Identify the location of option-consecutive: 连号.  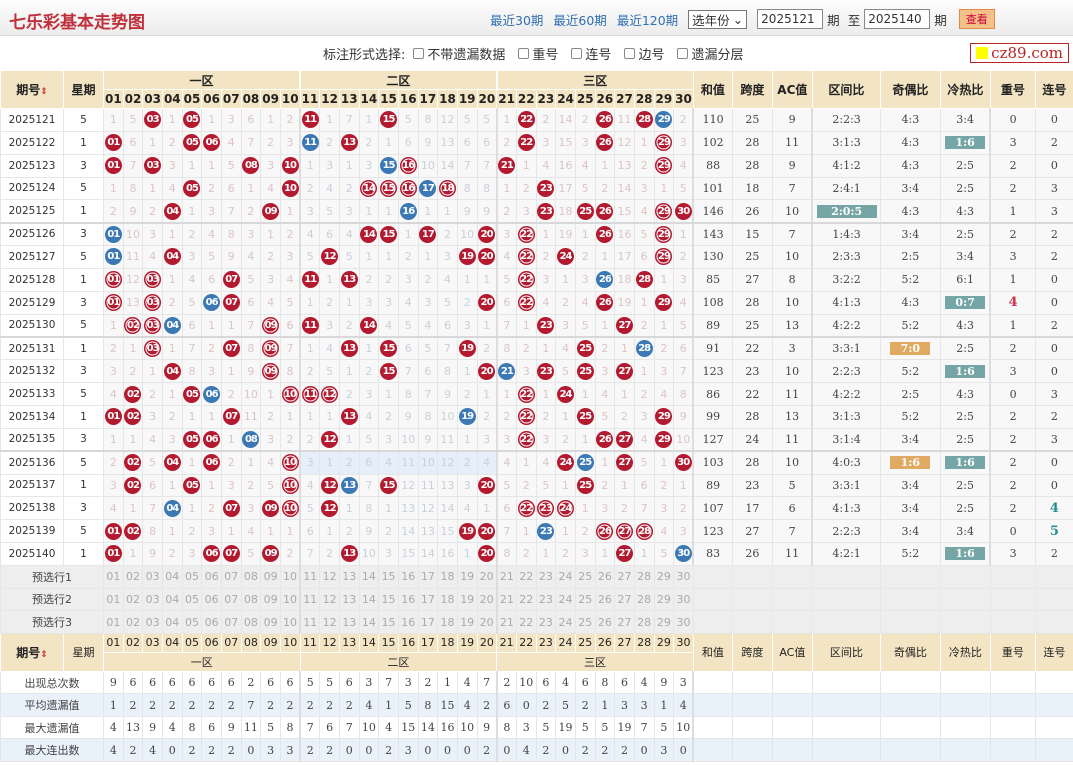
(591, 53).